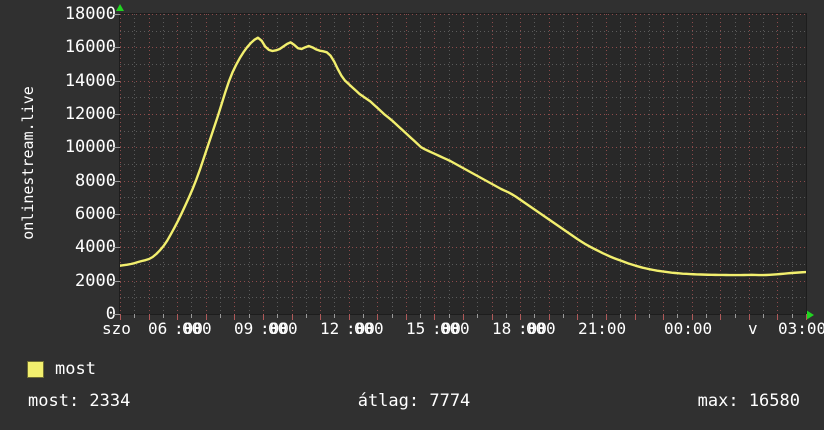  Describe the element at coordinates (35, 369) in the screenshot. I see `legend-swatch-most` at that location.